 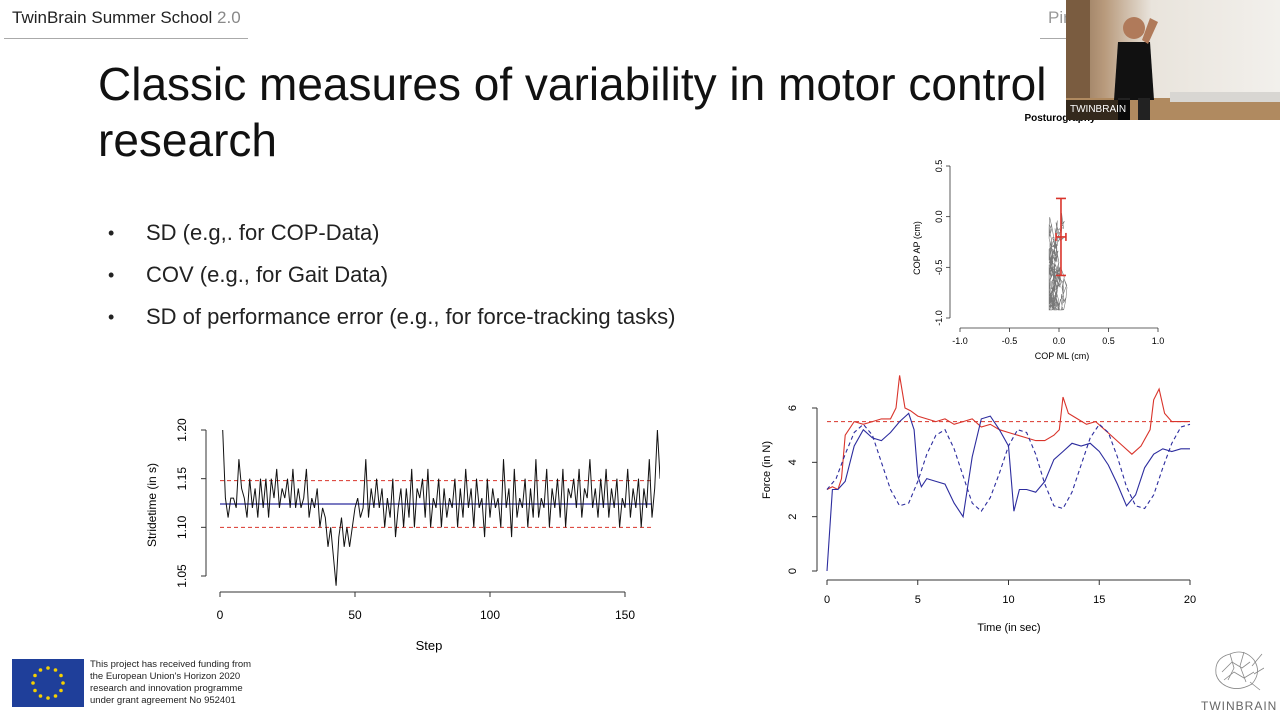 I want to click on x-tick-label: 0.5, so click(x=1108, y=341).